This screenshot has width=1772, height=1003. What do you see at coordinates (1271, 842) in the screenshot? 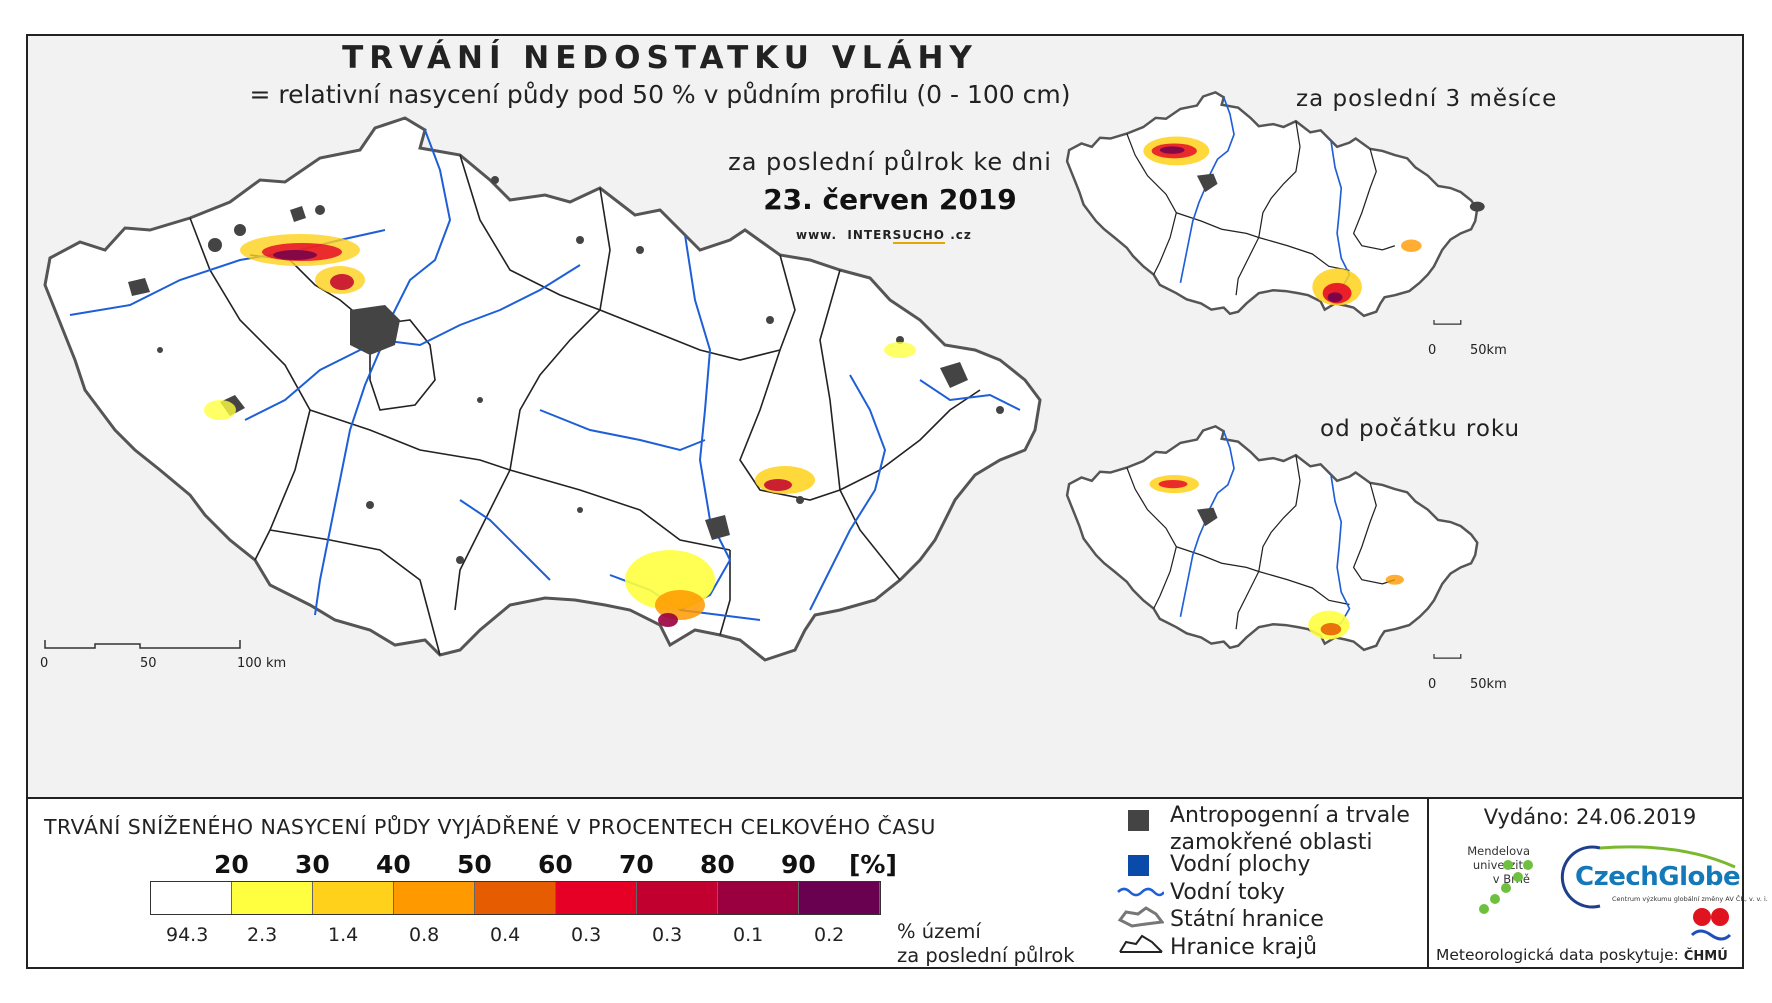
I see `anthropogenic-label-line2: zamokřené oblasti` at bounding box center [1271, 842].